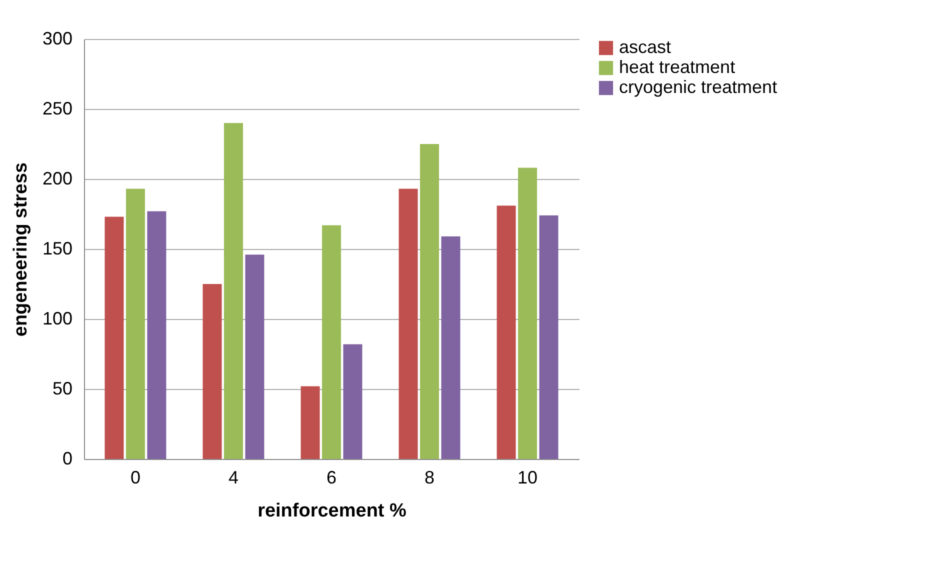 The image size is (927, 574). I want to click on legend-label: cryogenic treatment, so click(698, 87).